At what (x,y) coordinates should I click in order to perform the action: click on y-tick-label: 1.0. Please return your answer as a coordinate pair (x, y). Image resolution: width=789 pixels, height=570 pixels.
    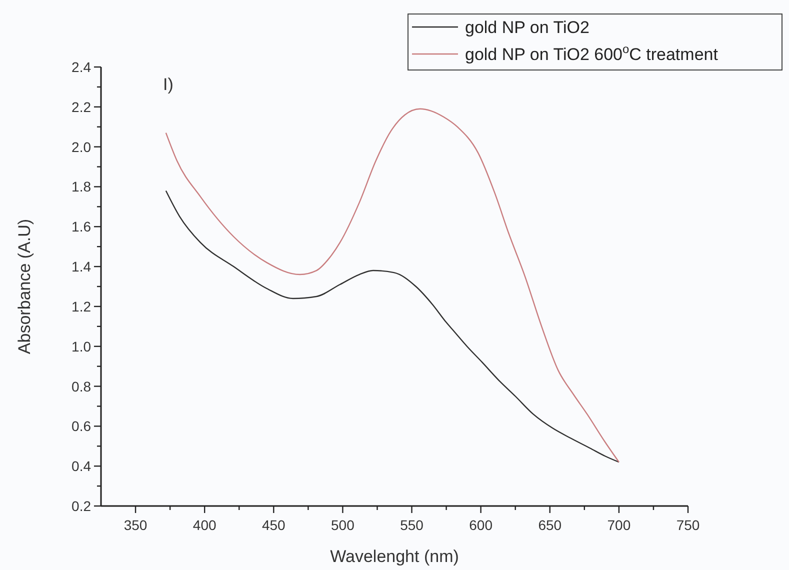
    Looking at the image, I should click on (82, 346).